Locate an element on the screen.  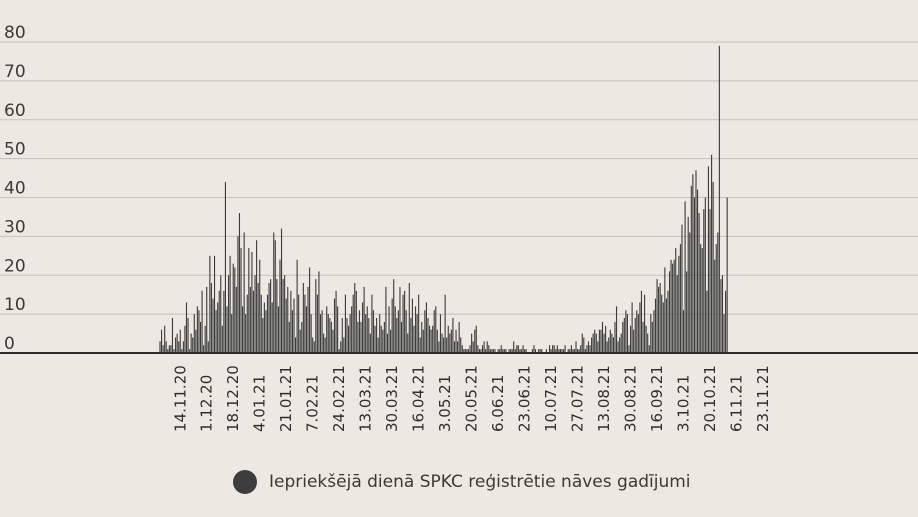
x-tick-label: 3.05.21 is located at coordinates (445, 403).